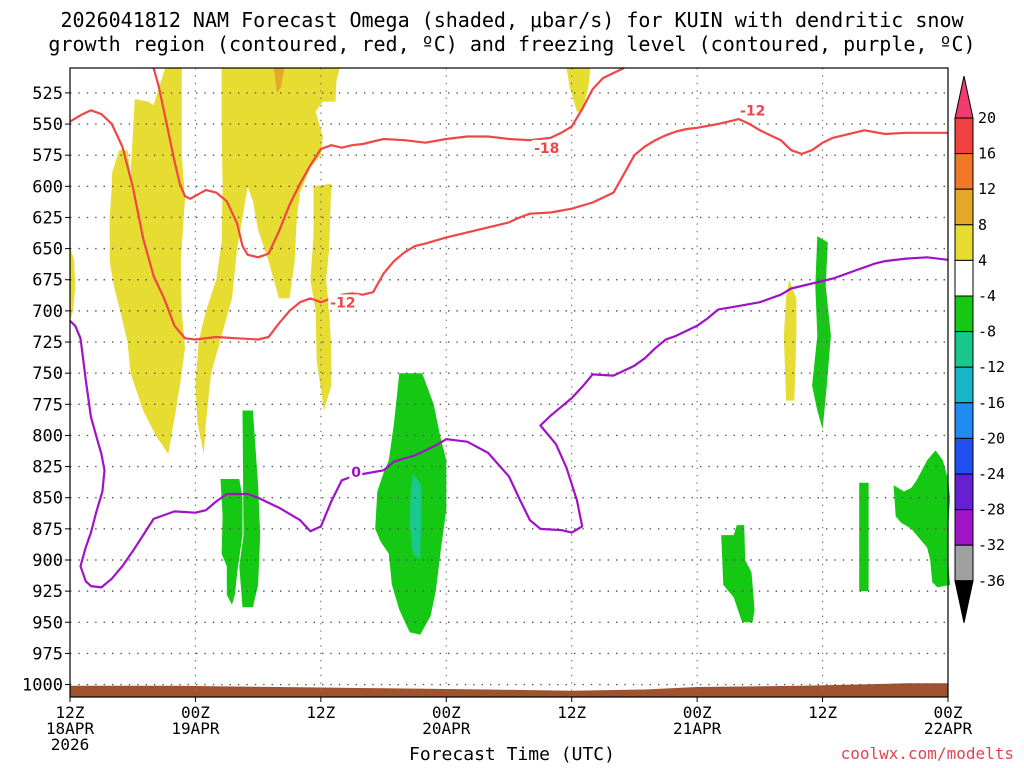  What do you see at coordinates (47, 499) in the screenshot?
I see `y-tick-label: 850` at bounding box center [47, 499].